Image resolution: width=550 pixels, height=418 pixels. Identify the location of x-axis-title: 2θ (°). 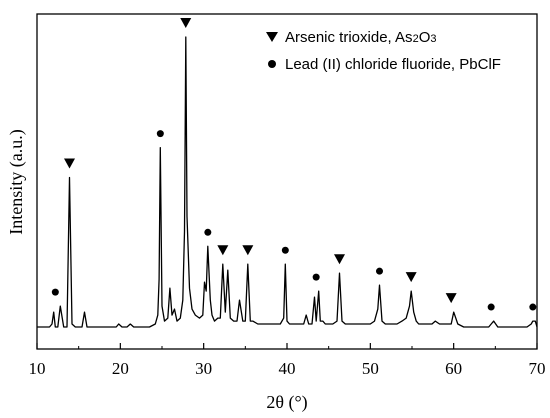
(286, 402).